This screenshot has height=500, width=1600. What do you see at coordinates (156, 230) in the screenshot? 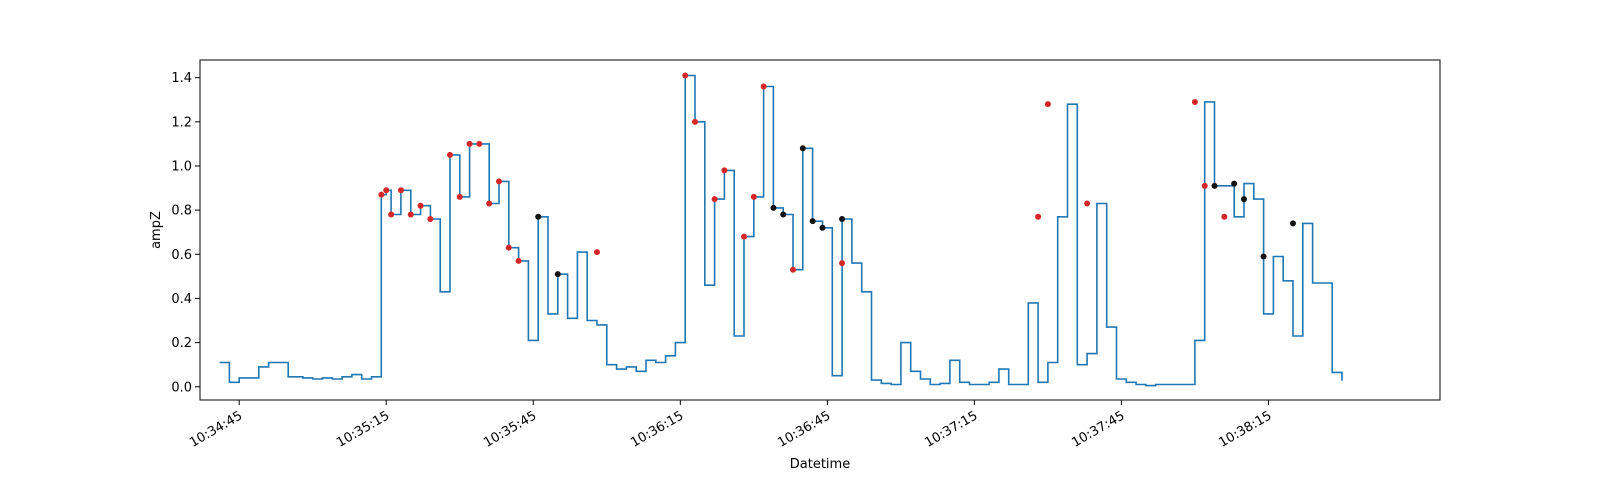
I see `y-axis-label: ampZ` at bounding box center [156, 230].